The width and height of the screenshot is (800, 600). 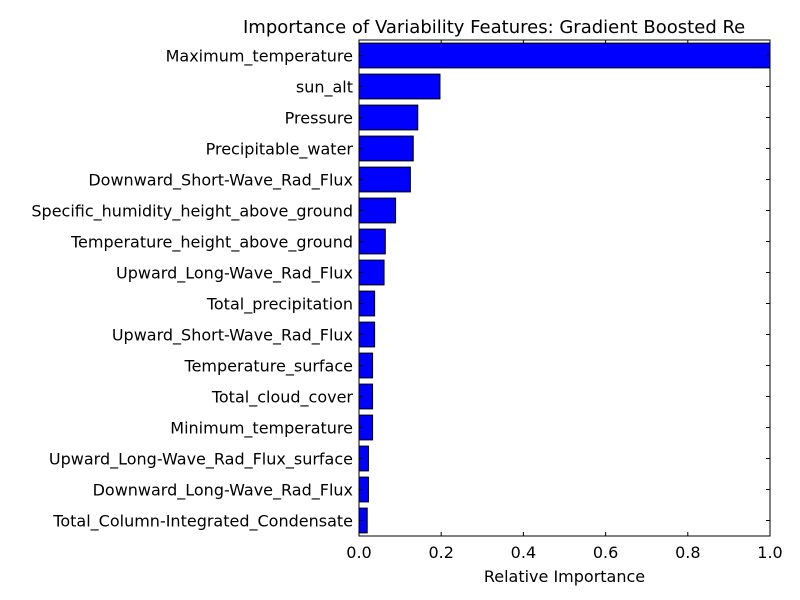 I want to click on x-tick-label: 0.0, so click(x=358, y=552).